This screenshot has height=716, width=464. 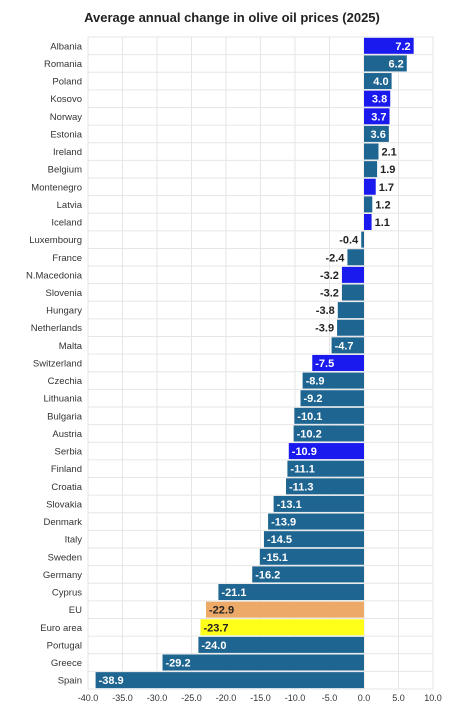 I want to click on category-label: Netherlands, so click(x=56, y=328).